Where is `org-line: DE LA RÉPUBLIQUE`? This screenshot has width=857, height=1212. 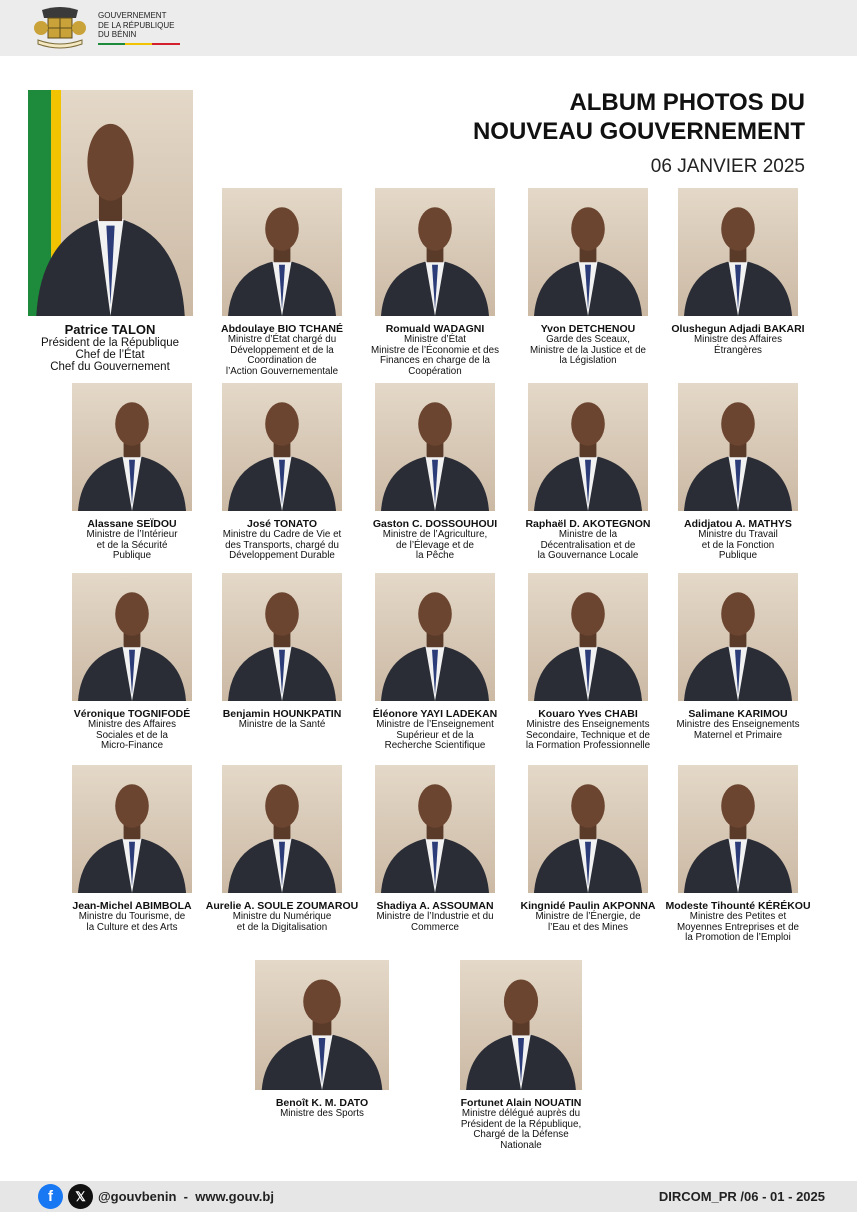
org-line: DE LA RÉPUBLIQUE is located at coordinates (136, 25).